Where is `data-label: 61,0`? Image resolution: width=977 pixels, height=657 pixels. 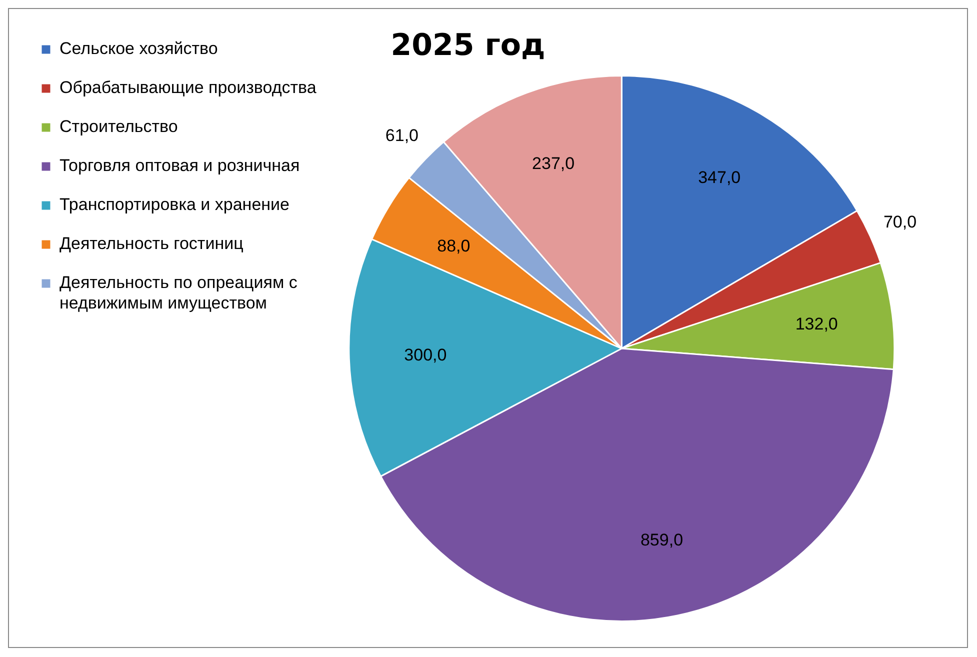 data-label: 61,0 is located at coordinates (402, 135).